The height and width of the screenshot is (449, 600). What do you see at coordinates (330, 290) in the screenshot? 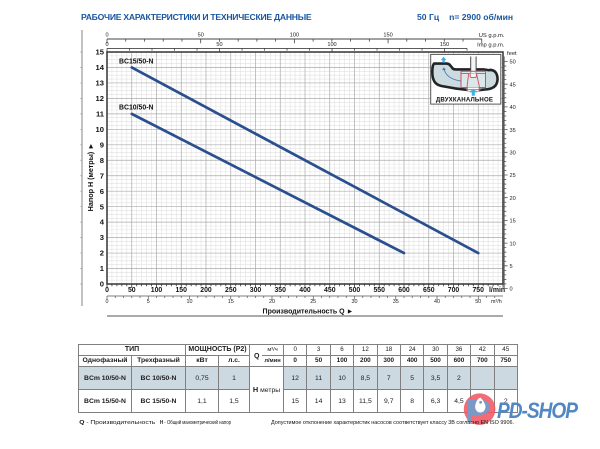
I see `svg-text: 450` at bounding box center [330, 290].